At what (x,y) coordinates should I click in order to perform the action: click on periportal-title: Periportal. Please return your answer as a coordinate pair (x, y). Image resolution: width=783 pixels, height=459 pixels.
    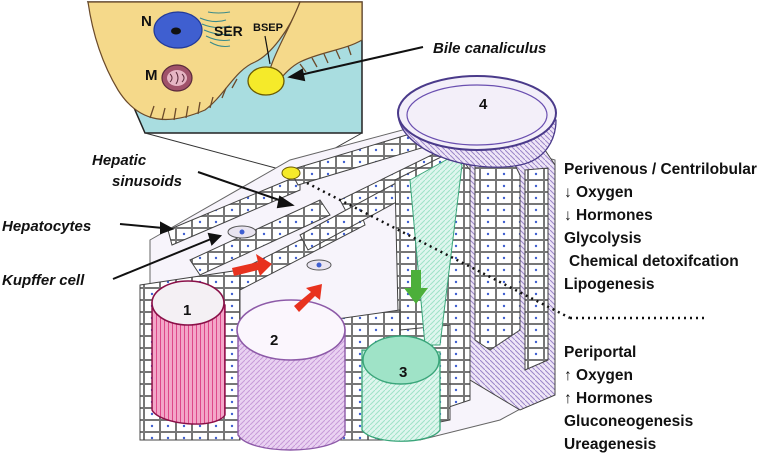
    Looking at the image, I should click on (600, 352).